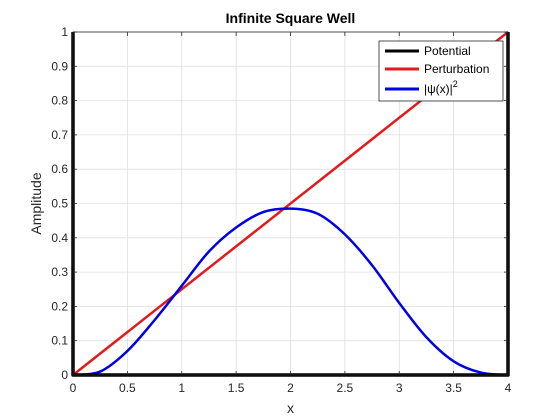 This screenshot has height=420, width=560. What do you see at coordinates (36, 203) in the screenshot?
I see `y-axis-label: Amplitude` at bounding box center [36, 203].